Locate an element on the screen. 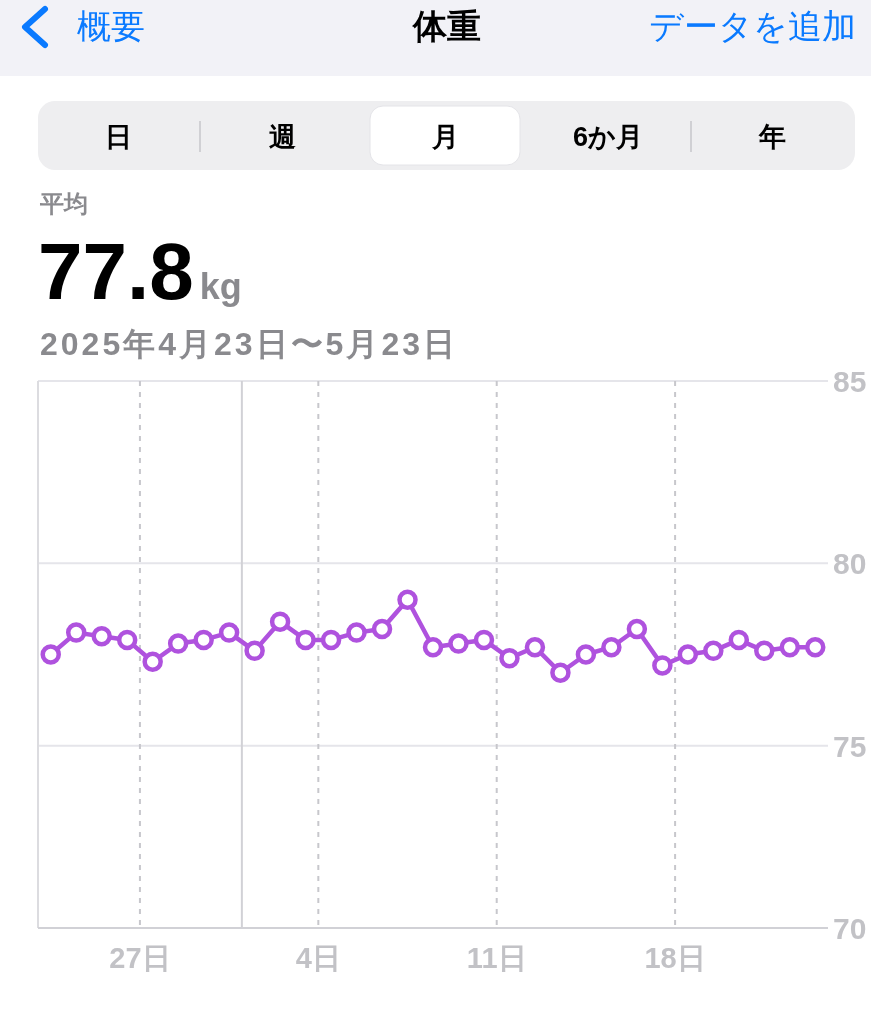  annotation: 月 is located at coordinates (445, 137).